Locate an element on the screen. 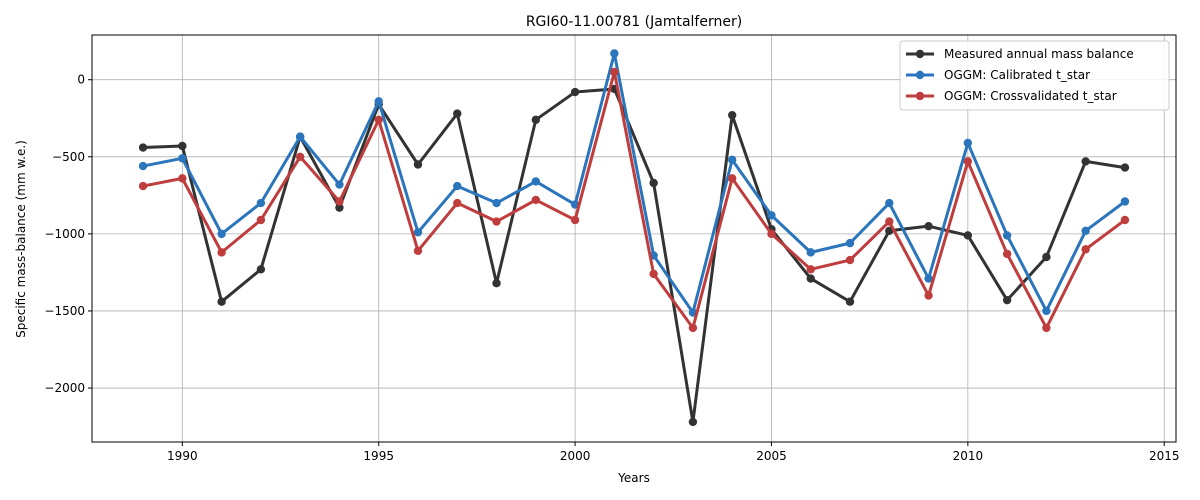 The width and height of the screenshot is (1200, 500). legend-item: Measured annual mass balance is located at coordinates (1020, 54).